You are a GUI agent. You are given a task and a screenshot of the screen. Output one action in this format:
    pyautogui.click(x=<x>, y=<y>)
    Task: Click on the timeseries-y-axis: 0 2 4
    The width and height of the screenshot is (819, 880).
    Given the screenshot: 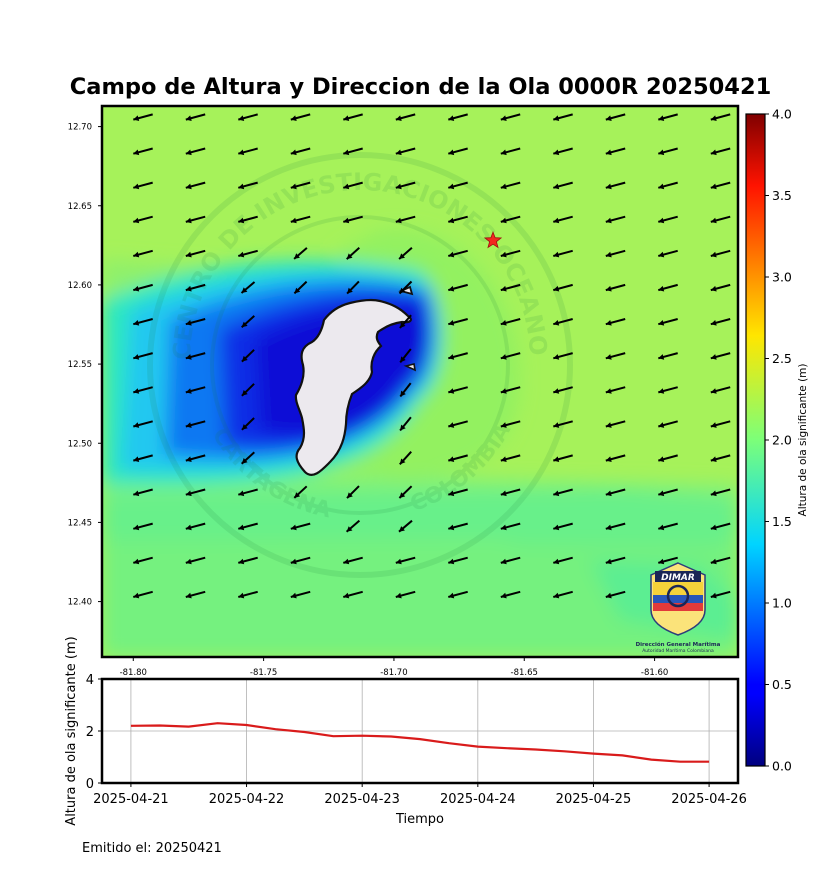 What is the action you would take?
    pyautogui.click(x=94, y=732)
    